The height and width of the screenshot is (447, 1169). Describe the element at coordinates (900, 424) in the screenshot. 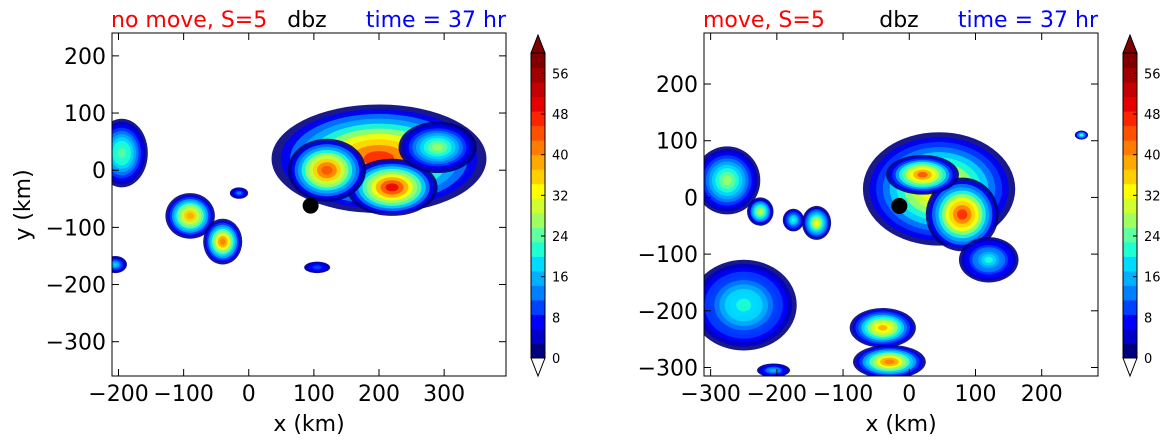

I see `x-axis-label: x (km)` at that location.